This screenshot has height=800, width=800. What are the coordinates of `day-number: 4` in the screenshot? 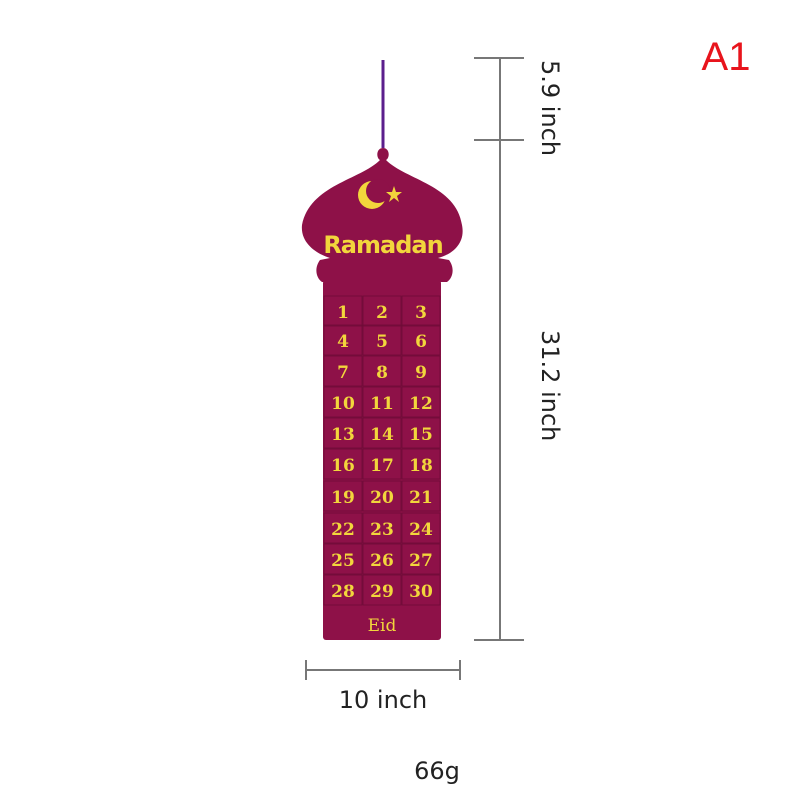 It's located at (343, 342).